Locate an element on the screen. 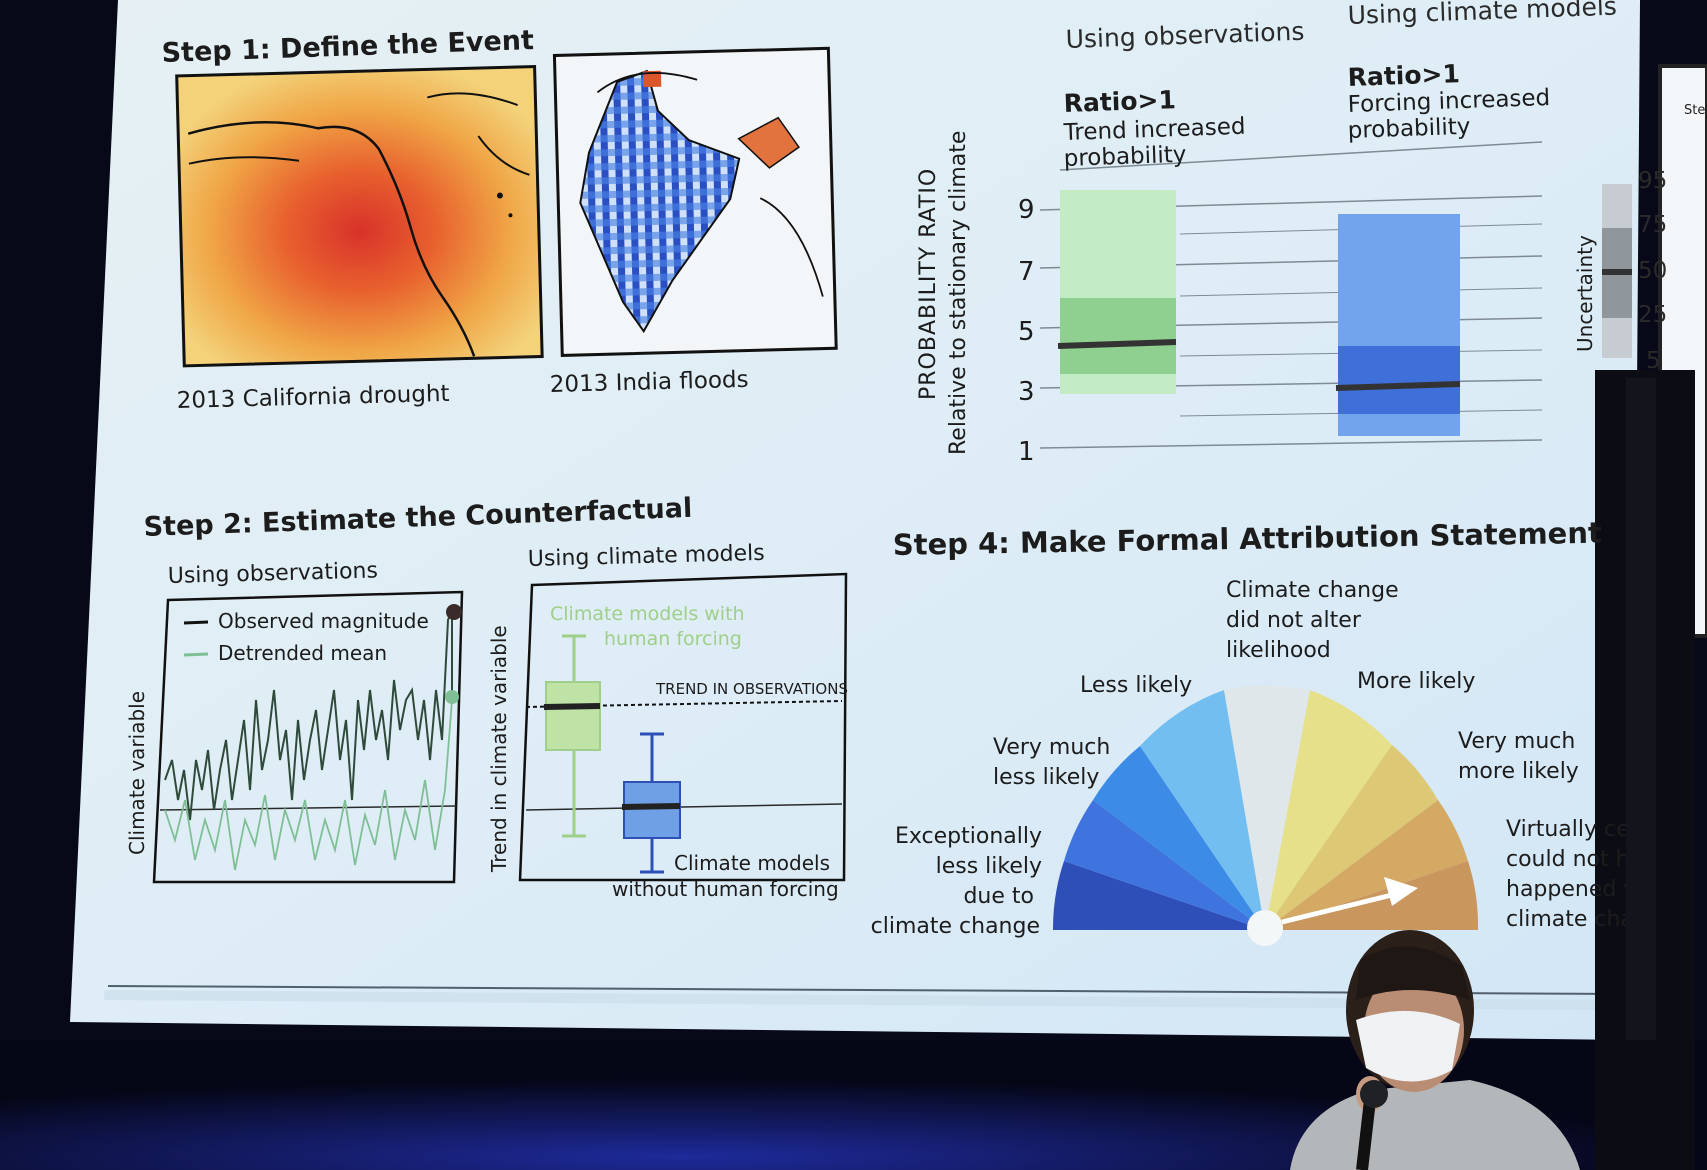  label-very-more-1: Very much is located at coordinates (1516, 741).